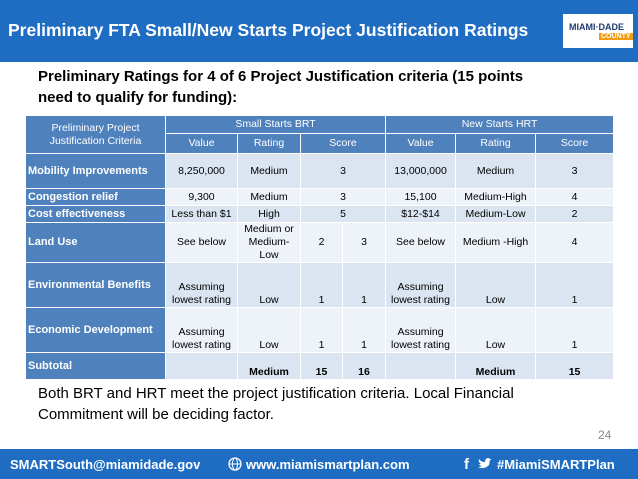  Describe the element at coordinates (95, 214) in the screenshot. I see `row-label: Cost effectiveness` at that location.